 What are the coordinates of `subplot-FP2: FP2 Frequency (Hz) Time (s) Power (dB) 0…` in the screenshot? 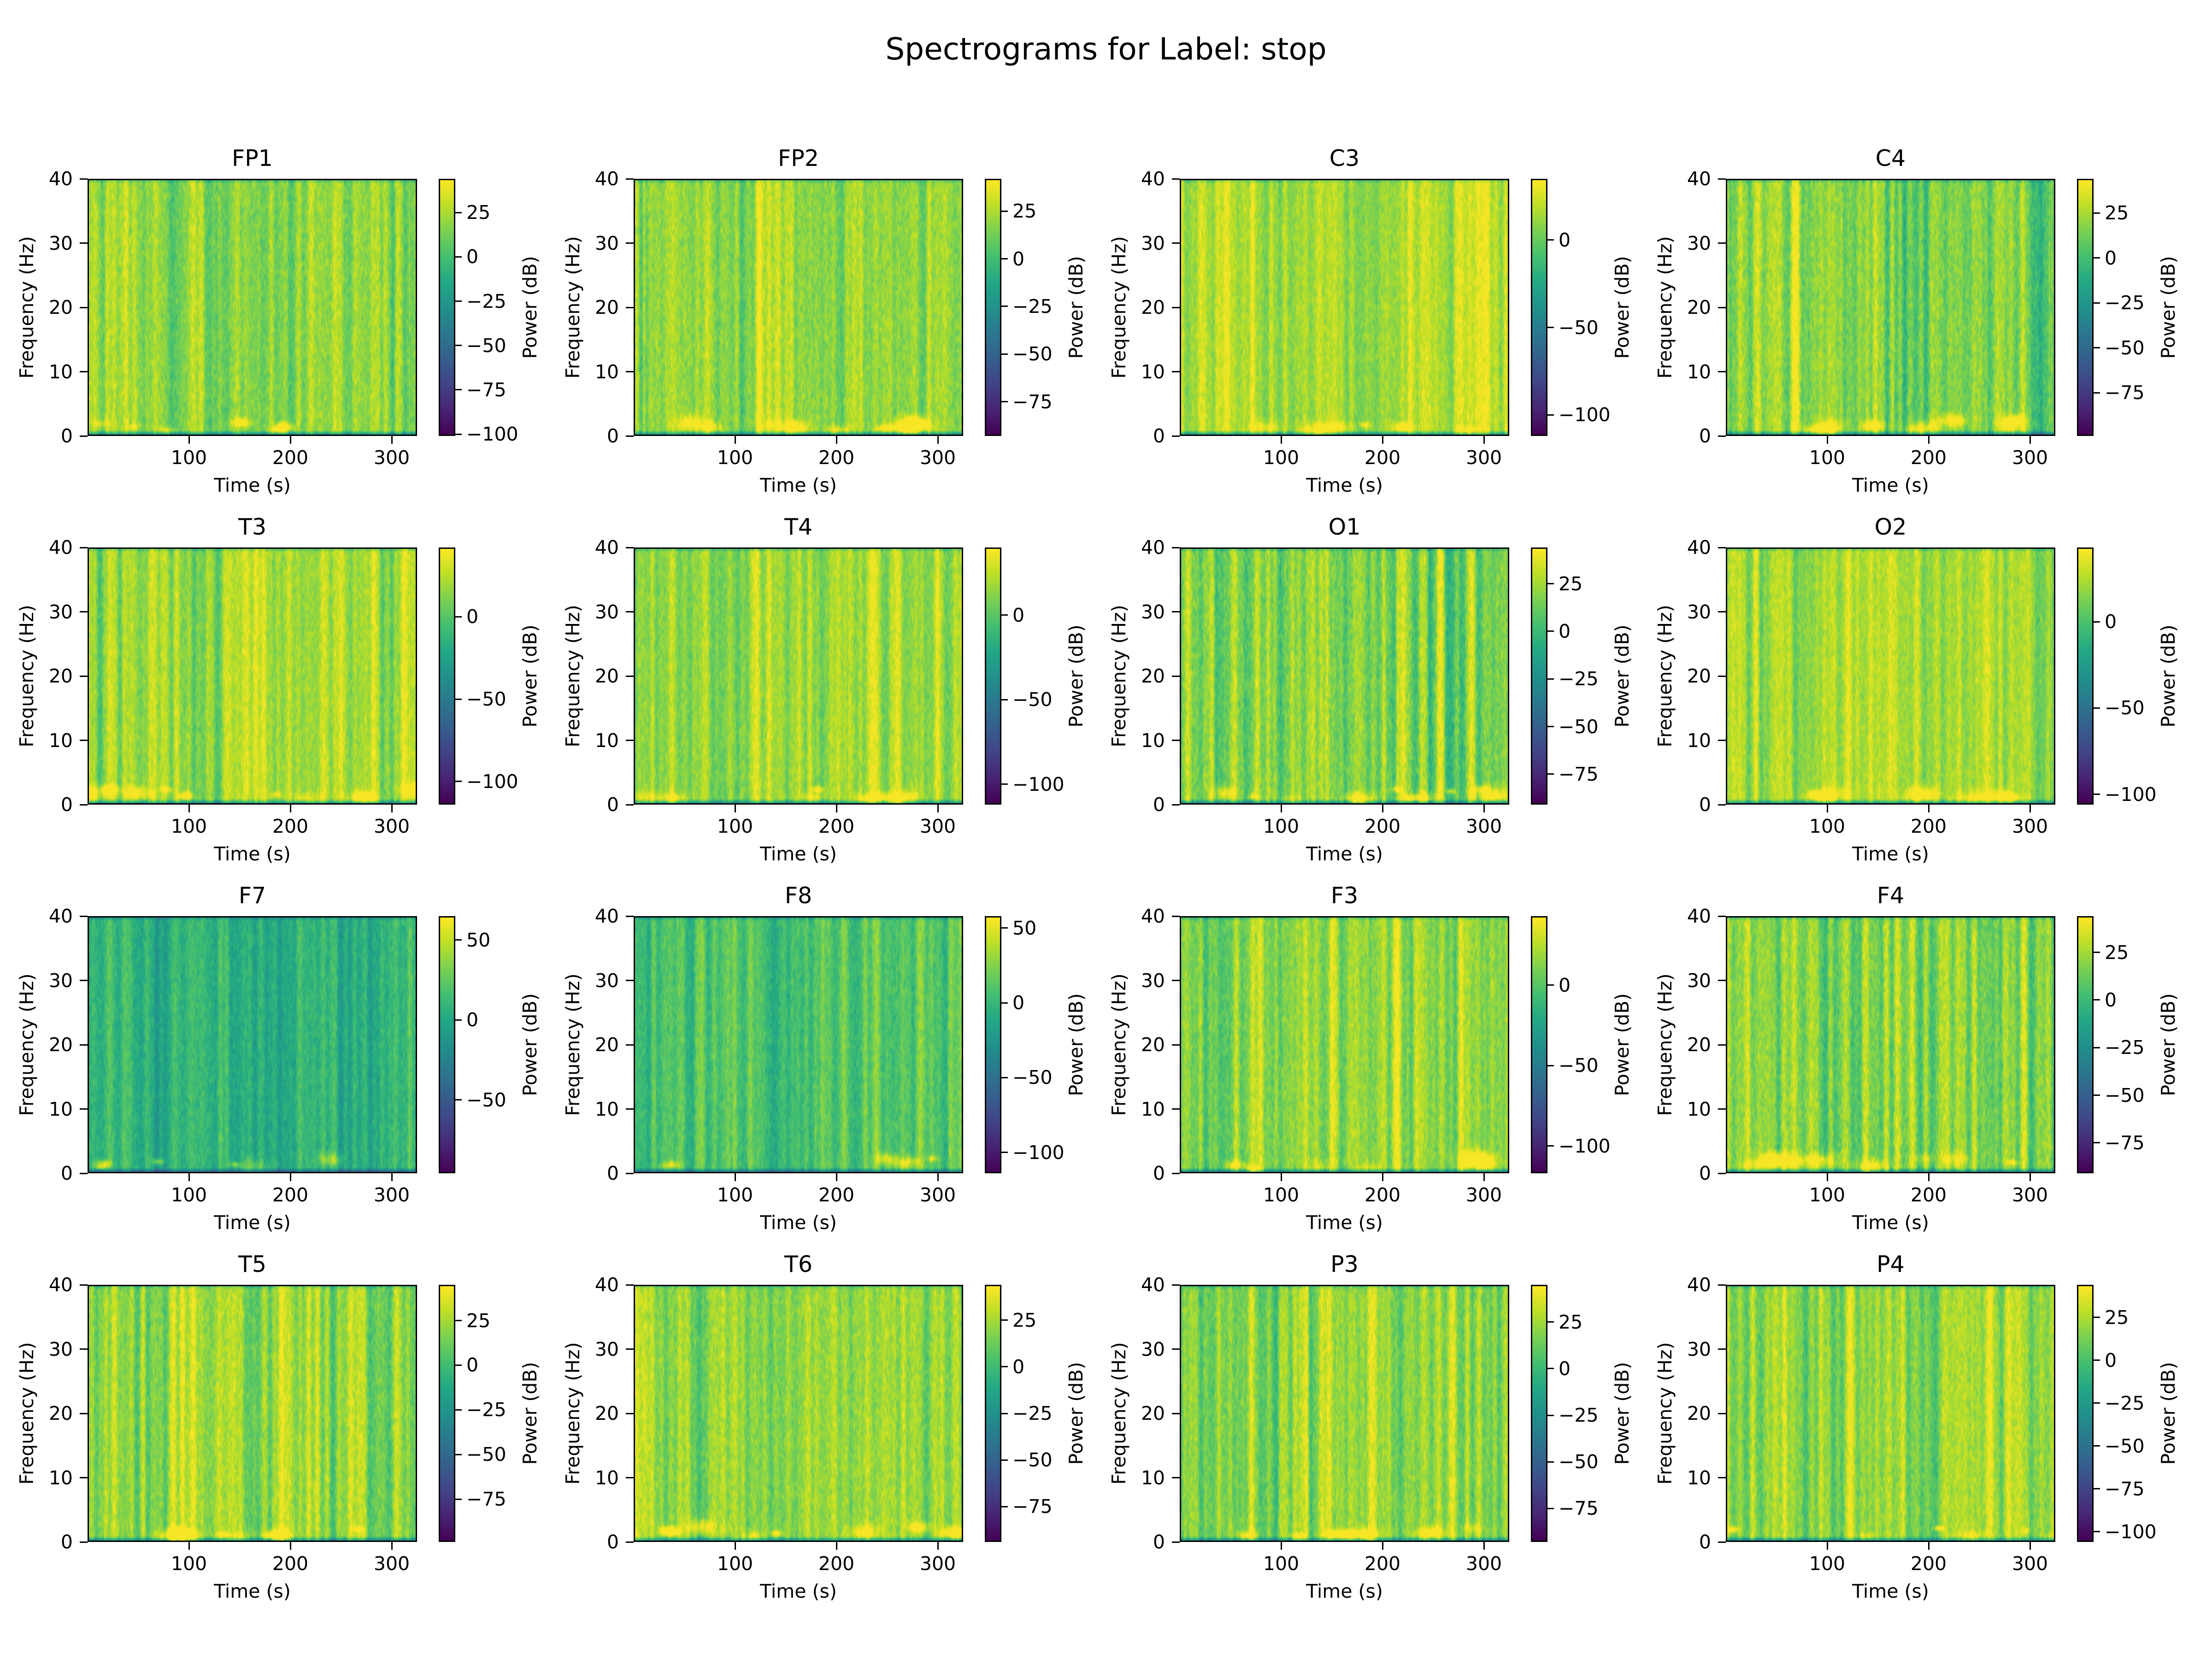 It's located at (819, 247).